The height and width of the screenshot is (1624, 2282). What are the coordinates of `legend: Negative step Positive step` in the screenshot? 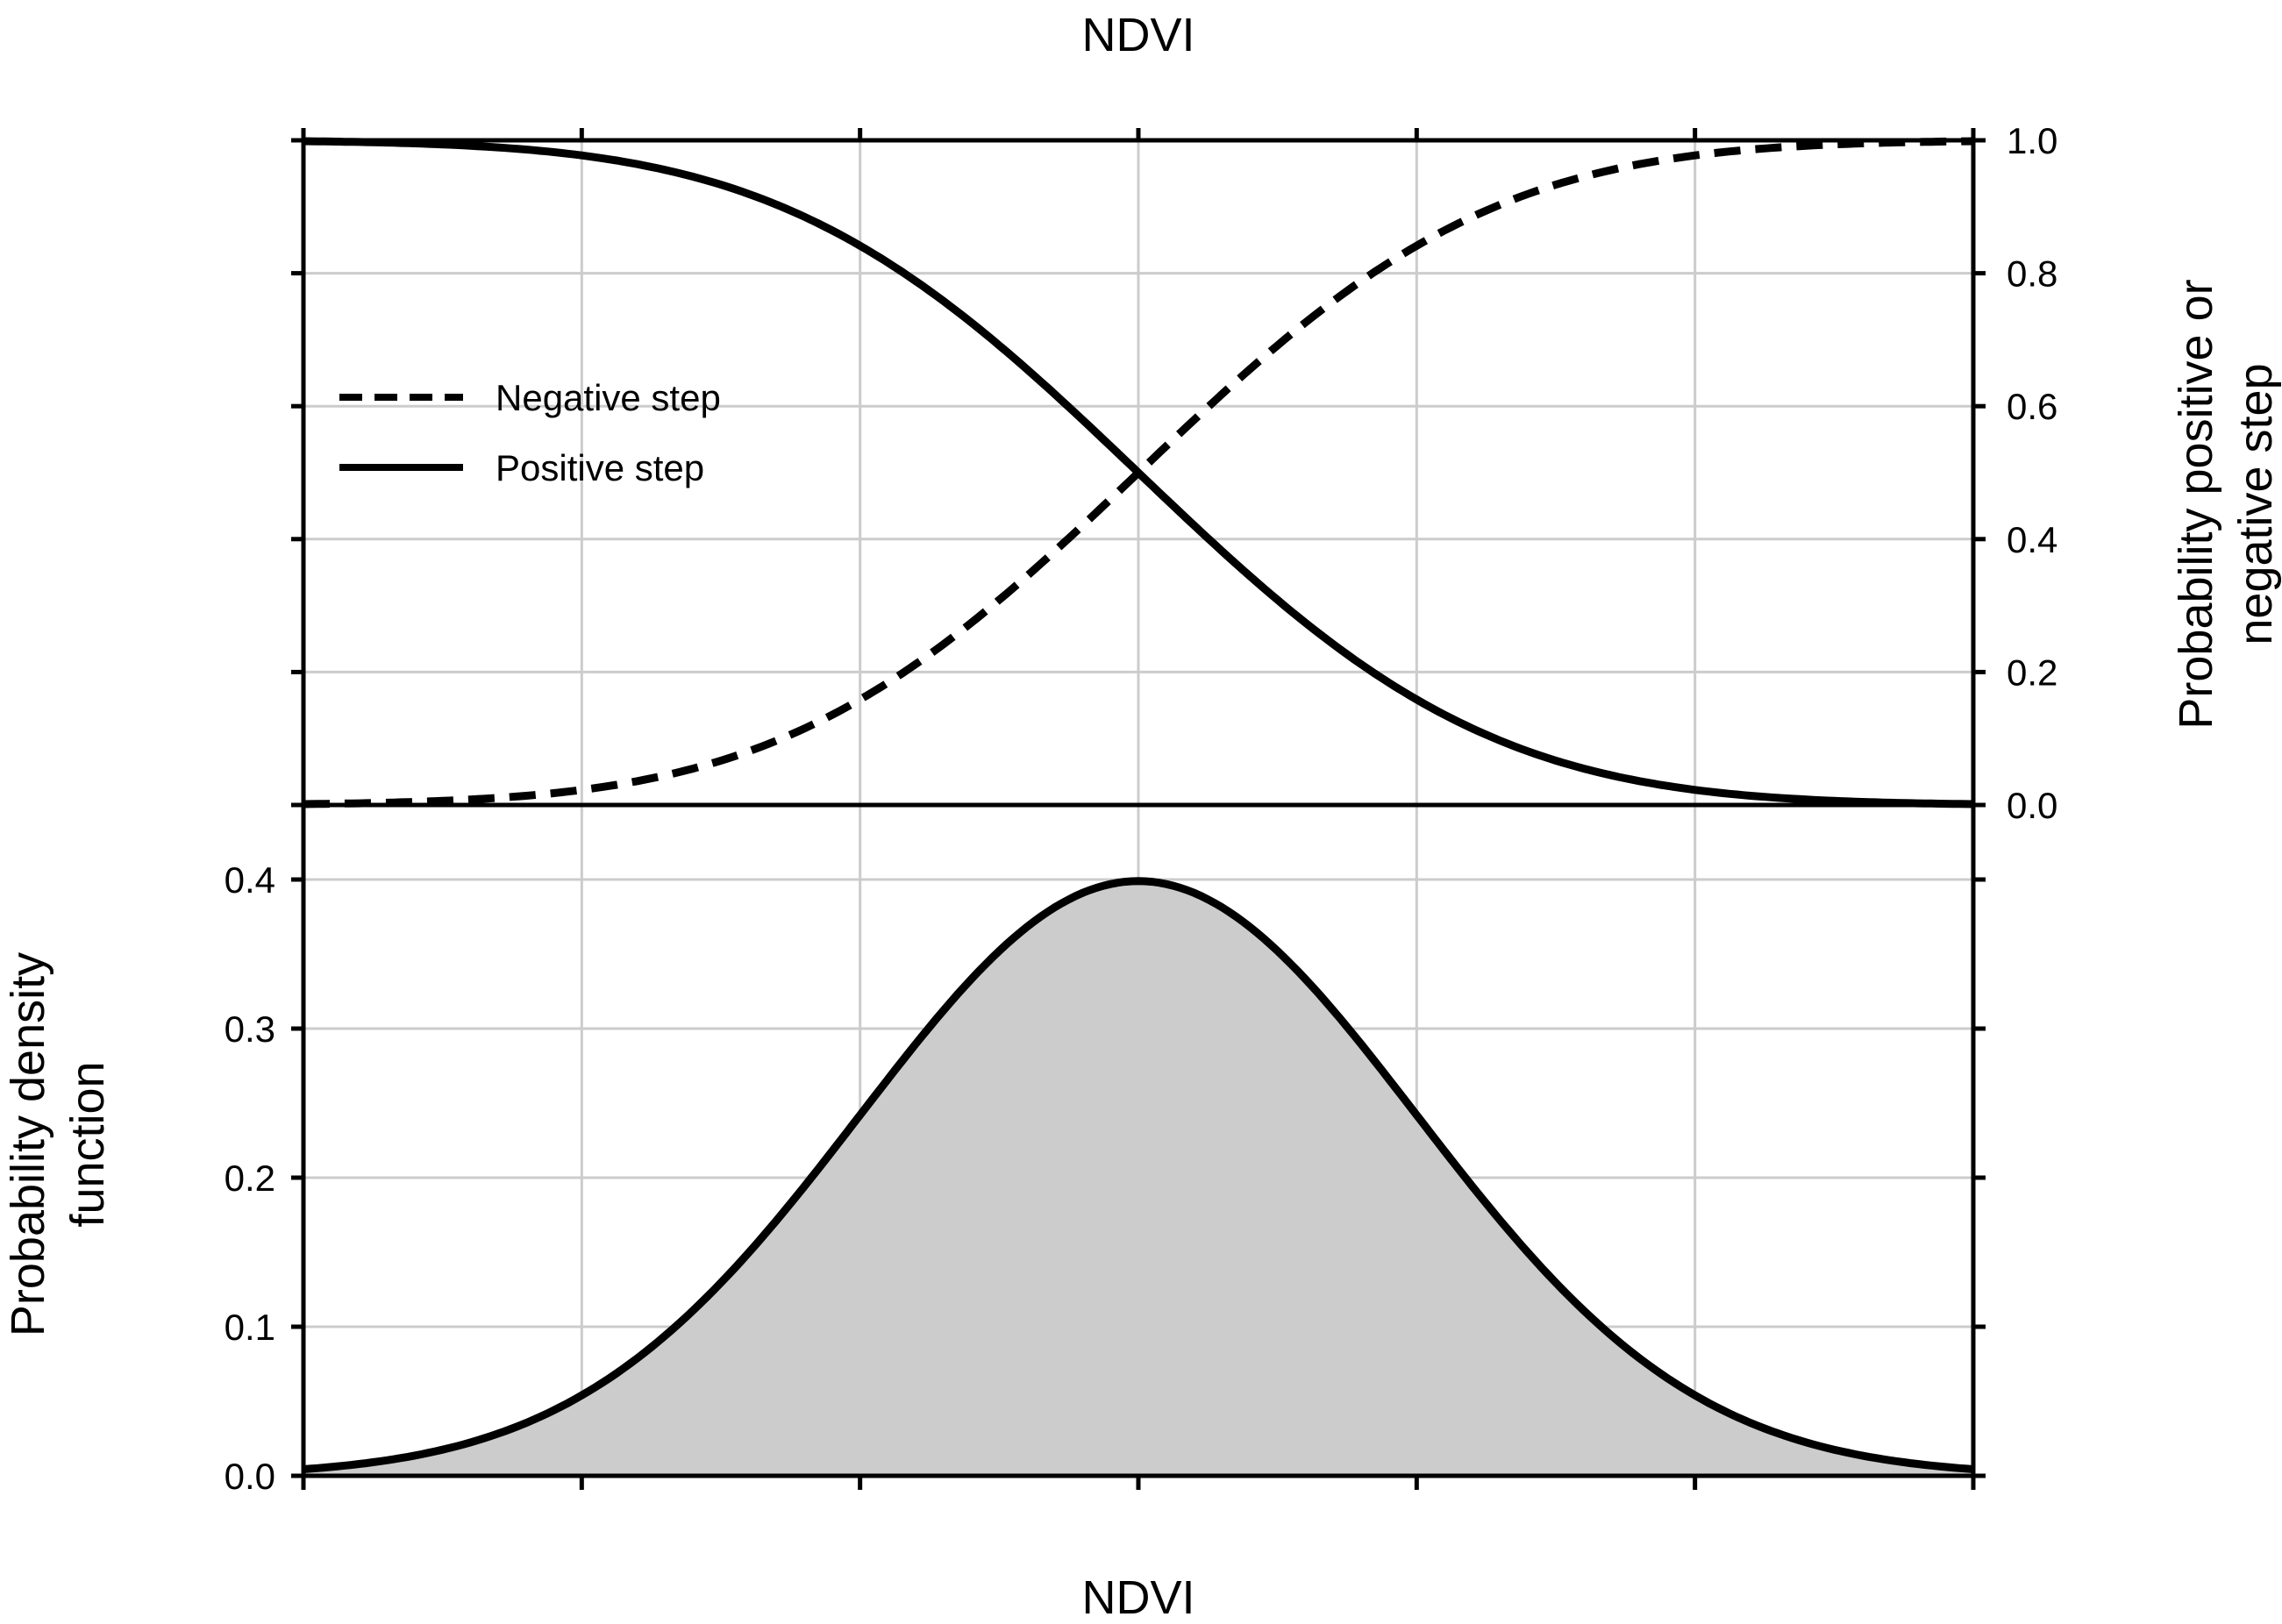 It's located at (530, 433).